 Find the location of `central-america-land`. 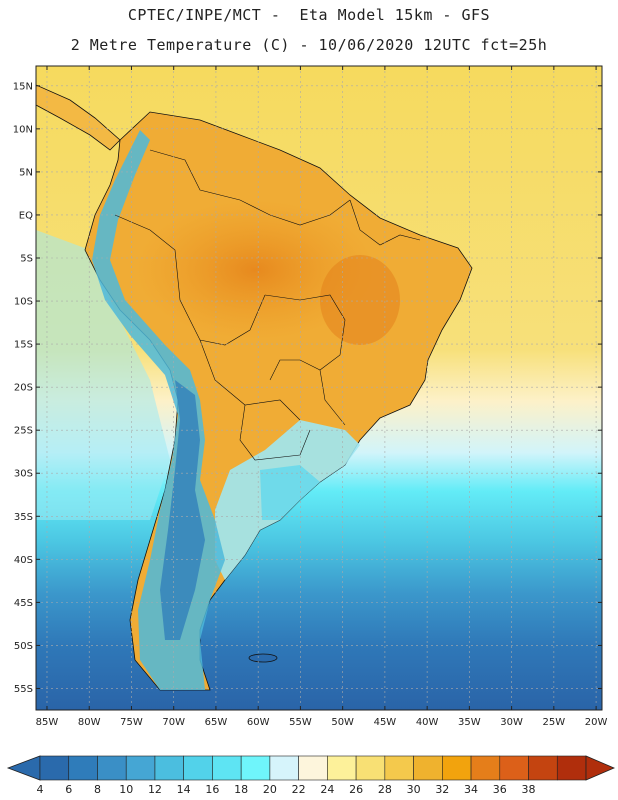

central-america-land is located at coordinates (78, 117).